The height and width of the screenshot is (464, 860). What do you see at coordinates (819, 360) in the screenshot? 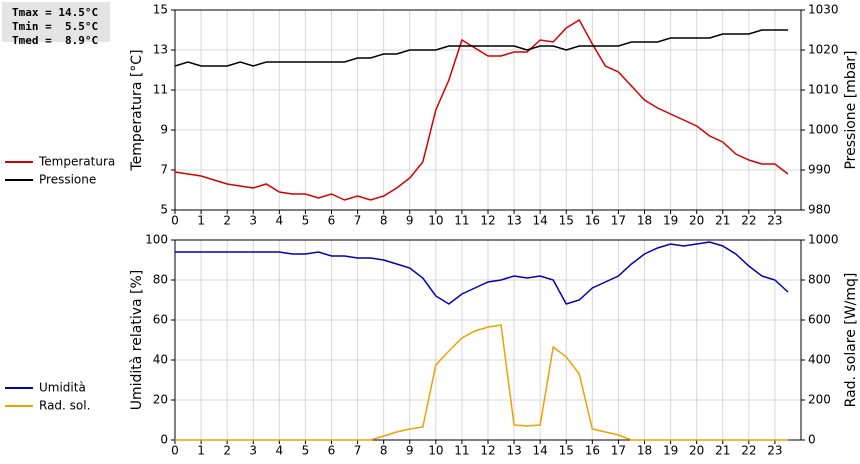
I see `y2-tick-label: 400` at bounding box center [819, 360].